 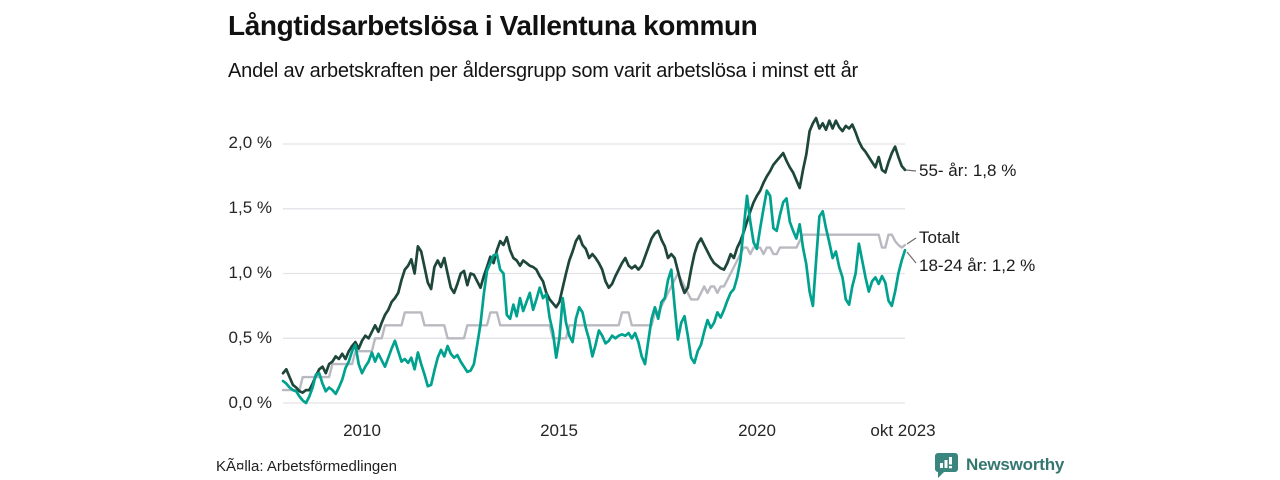 What do you see at coordinates (939, 237) in the screenshot?
I see `annotation-totalt: Totalt` at bounding box center [939, 237].